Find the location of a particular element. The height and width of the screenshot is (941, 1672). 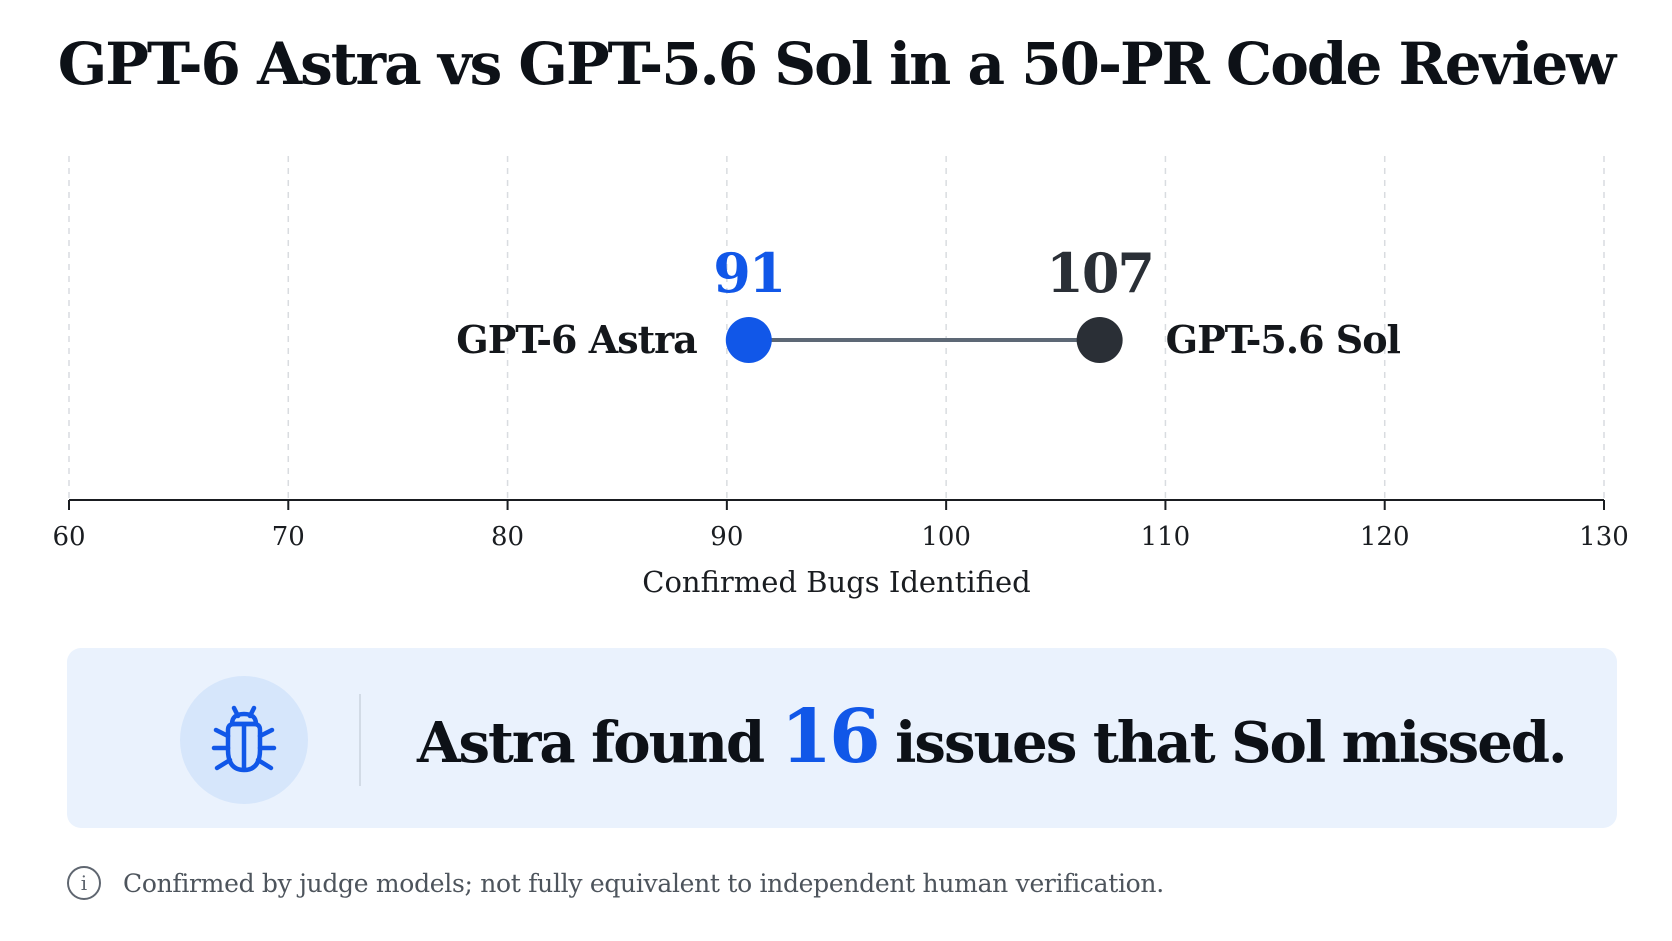

tick-label: 90 is located at coordinates (726, 537).